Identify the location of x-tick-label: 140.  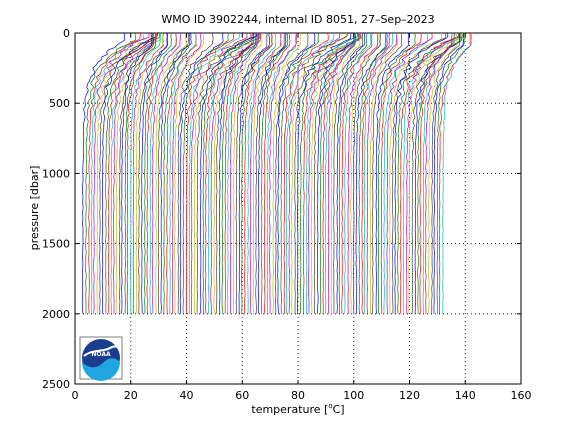
(465, 395).